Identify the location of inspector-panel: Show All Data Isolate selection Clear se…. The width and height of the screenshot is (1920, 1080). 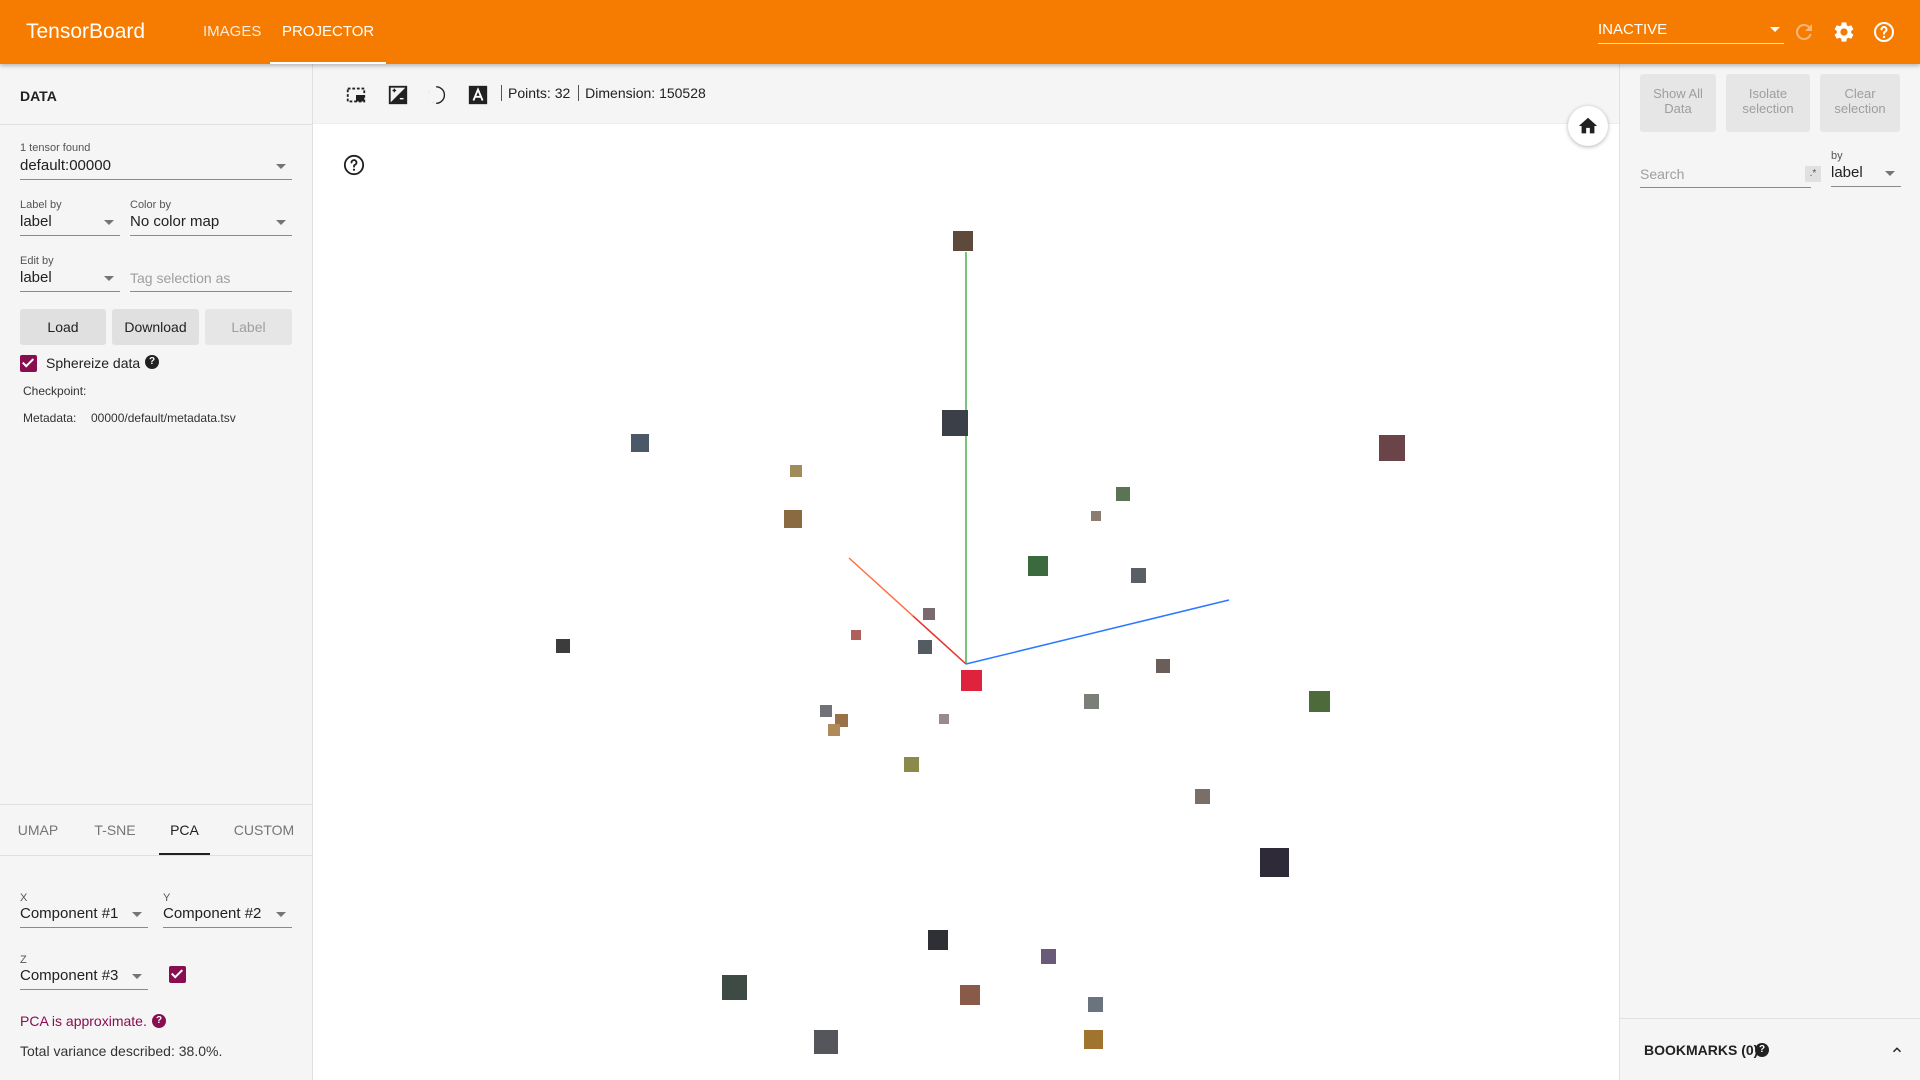
(1769, 572).